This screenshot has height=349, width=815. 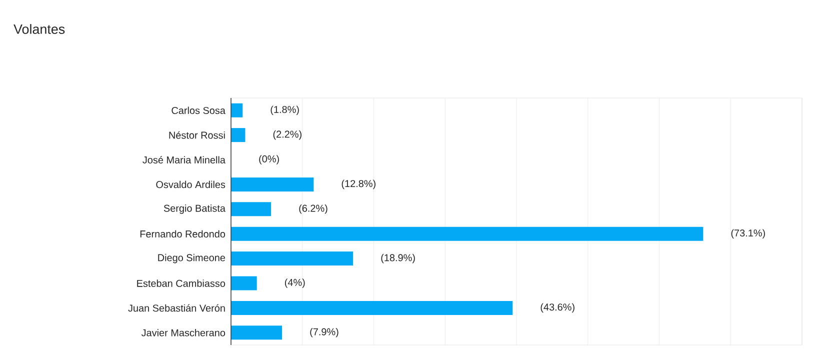 I want to click on y-tick-label: Javier Mascherano, so click(x=183, y=332).